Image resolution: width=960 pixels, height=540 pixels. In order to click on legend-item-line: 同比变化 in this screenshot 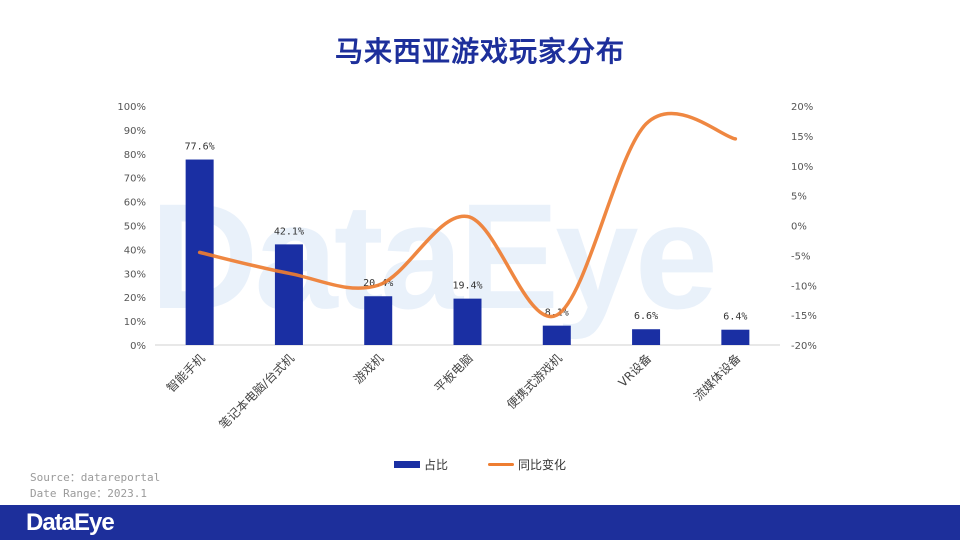, I will do `click(527, 464)`.